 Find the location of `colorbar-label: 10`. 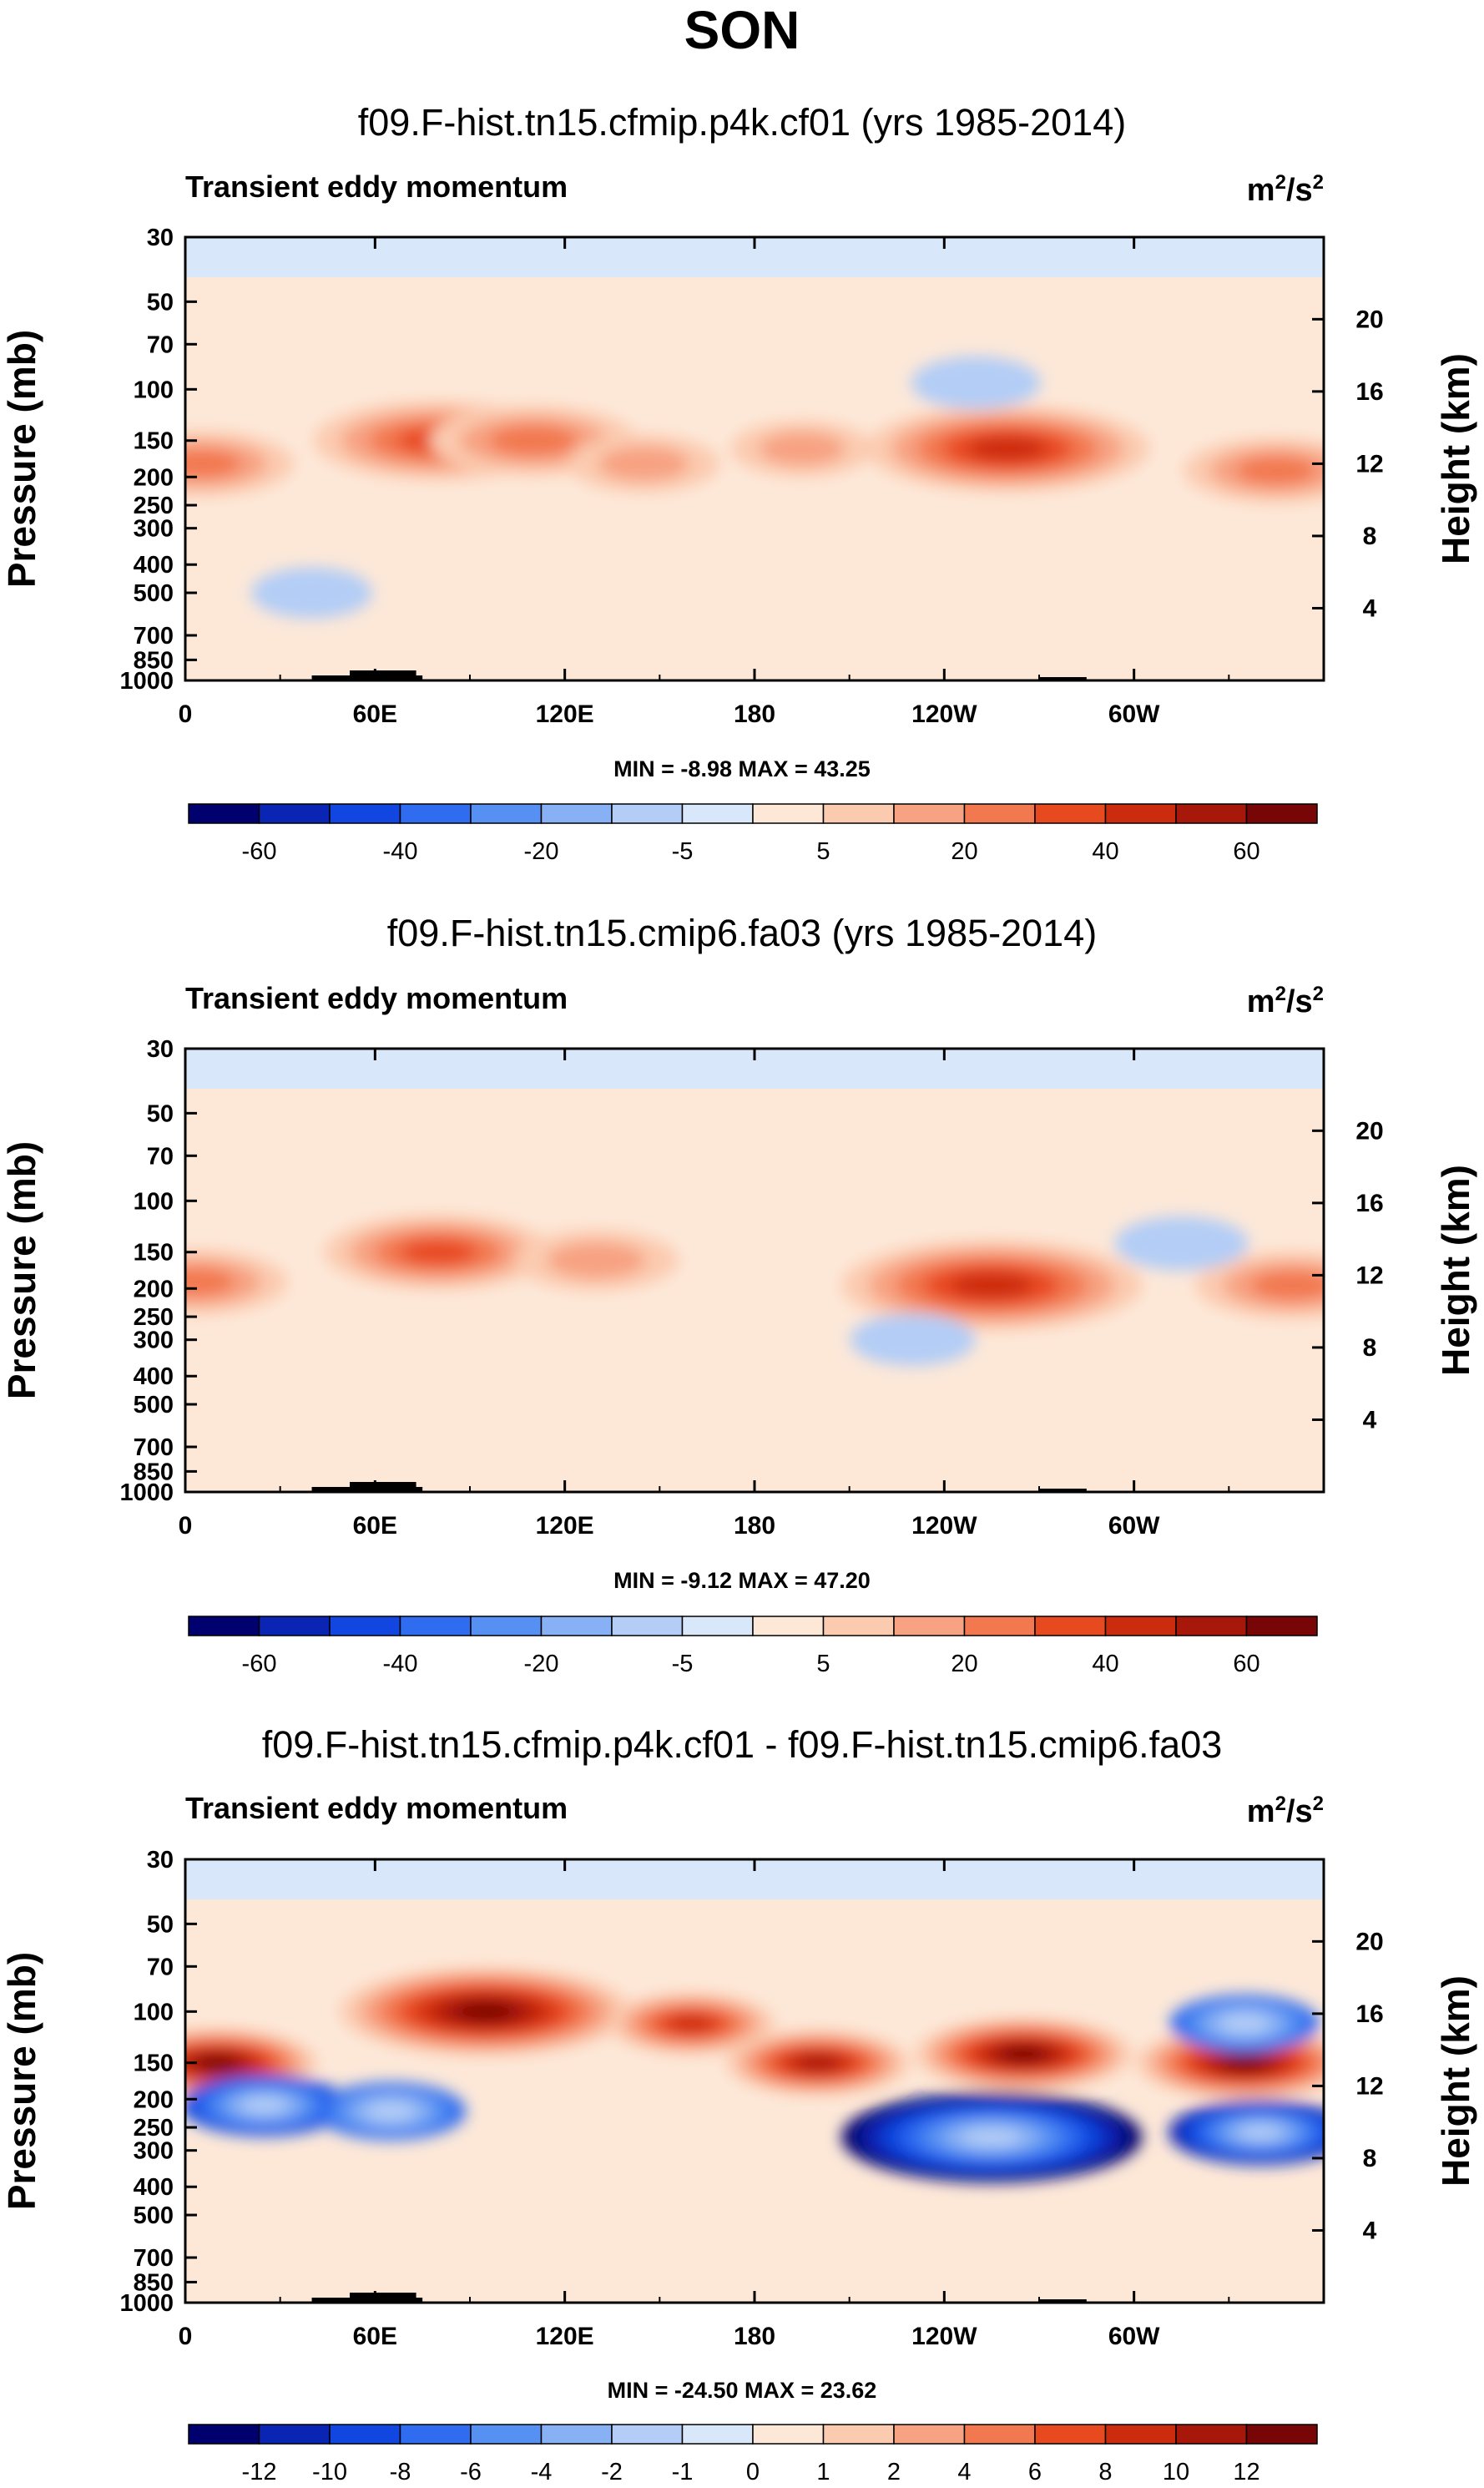

colorbar-label: 10 is located at coordinates (1176, 2471).